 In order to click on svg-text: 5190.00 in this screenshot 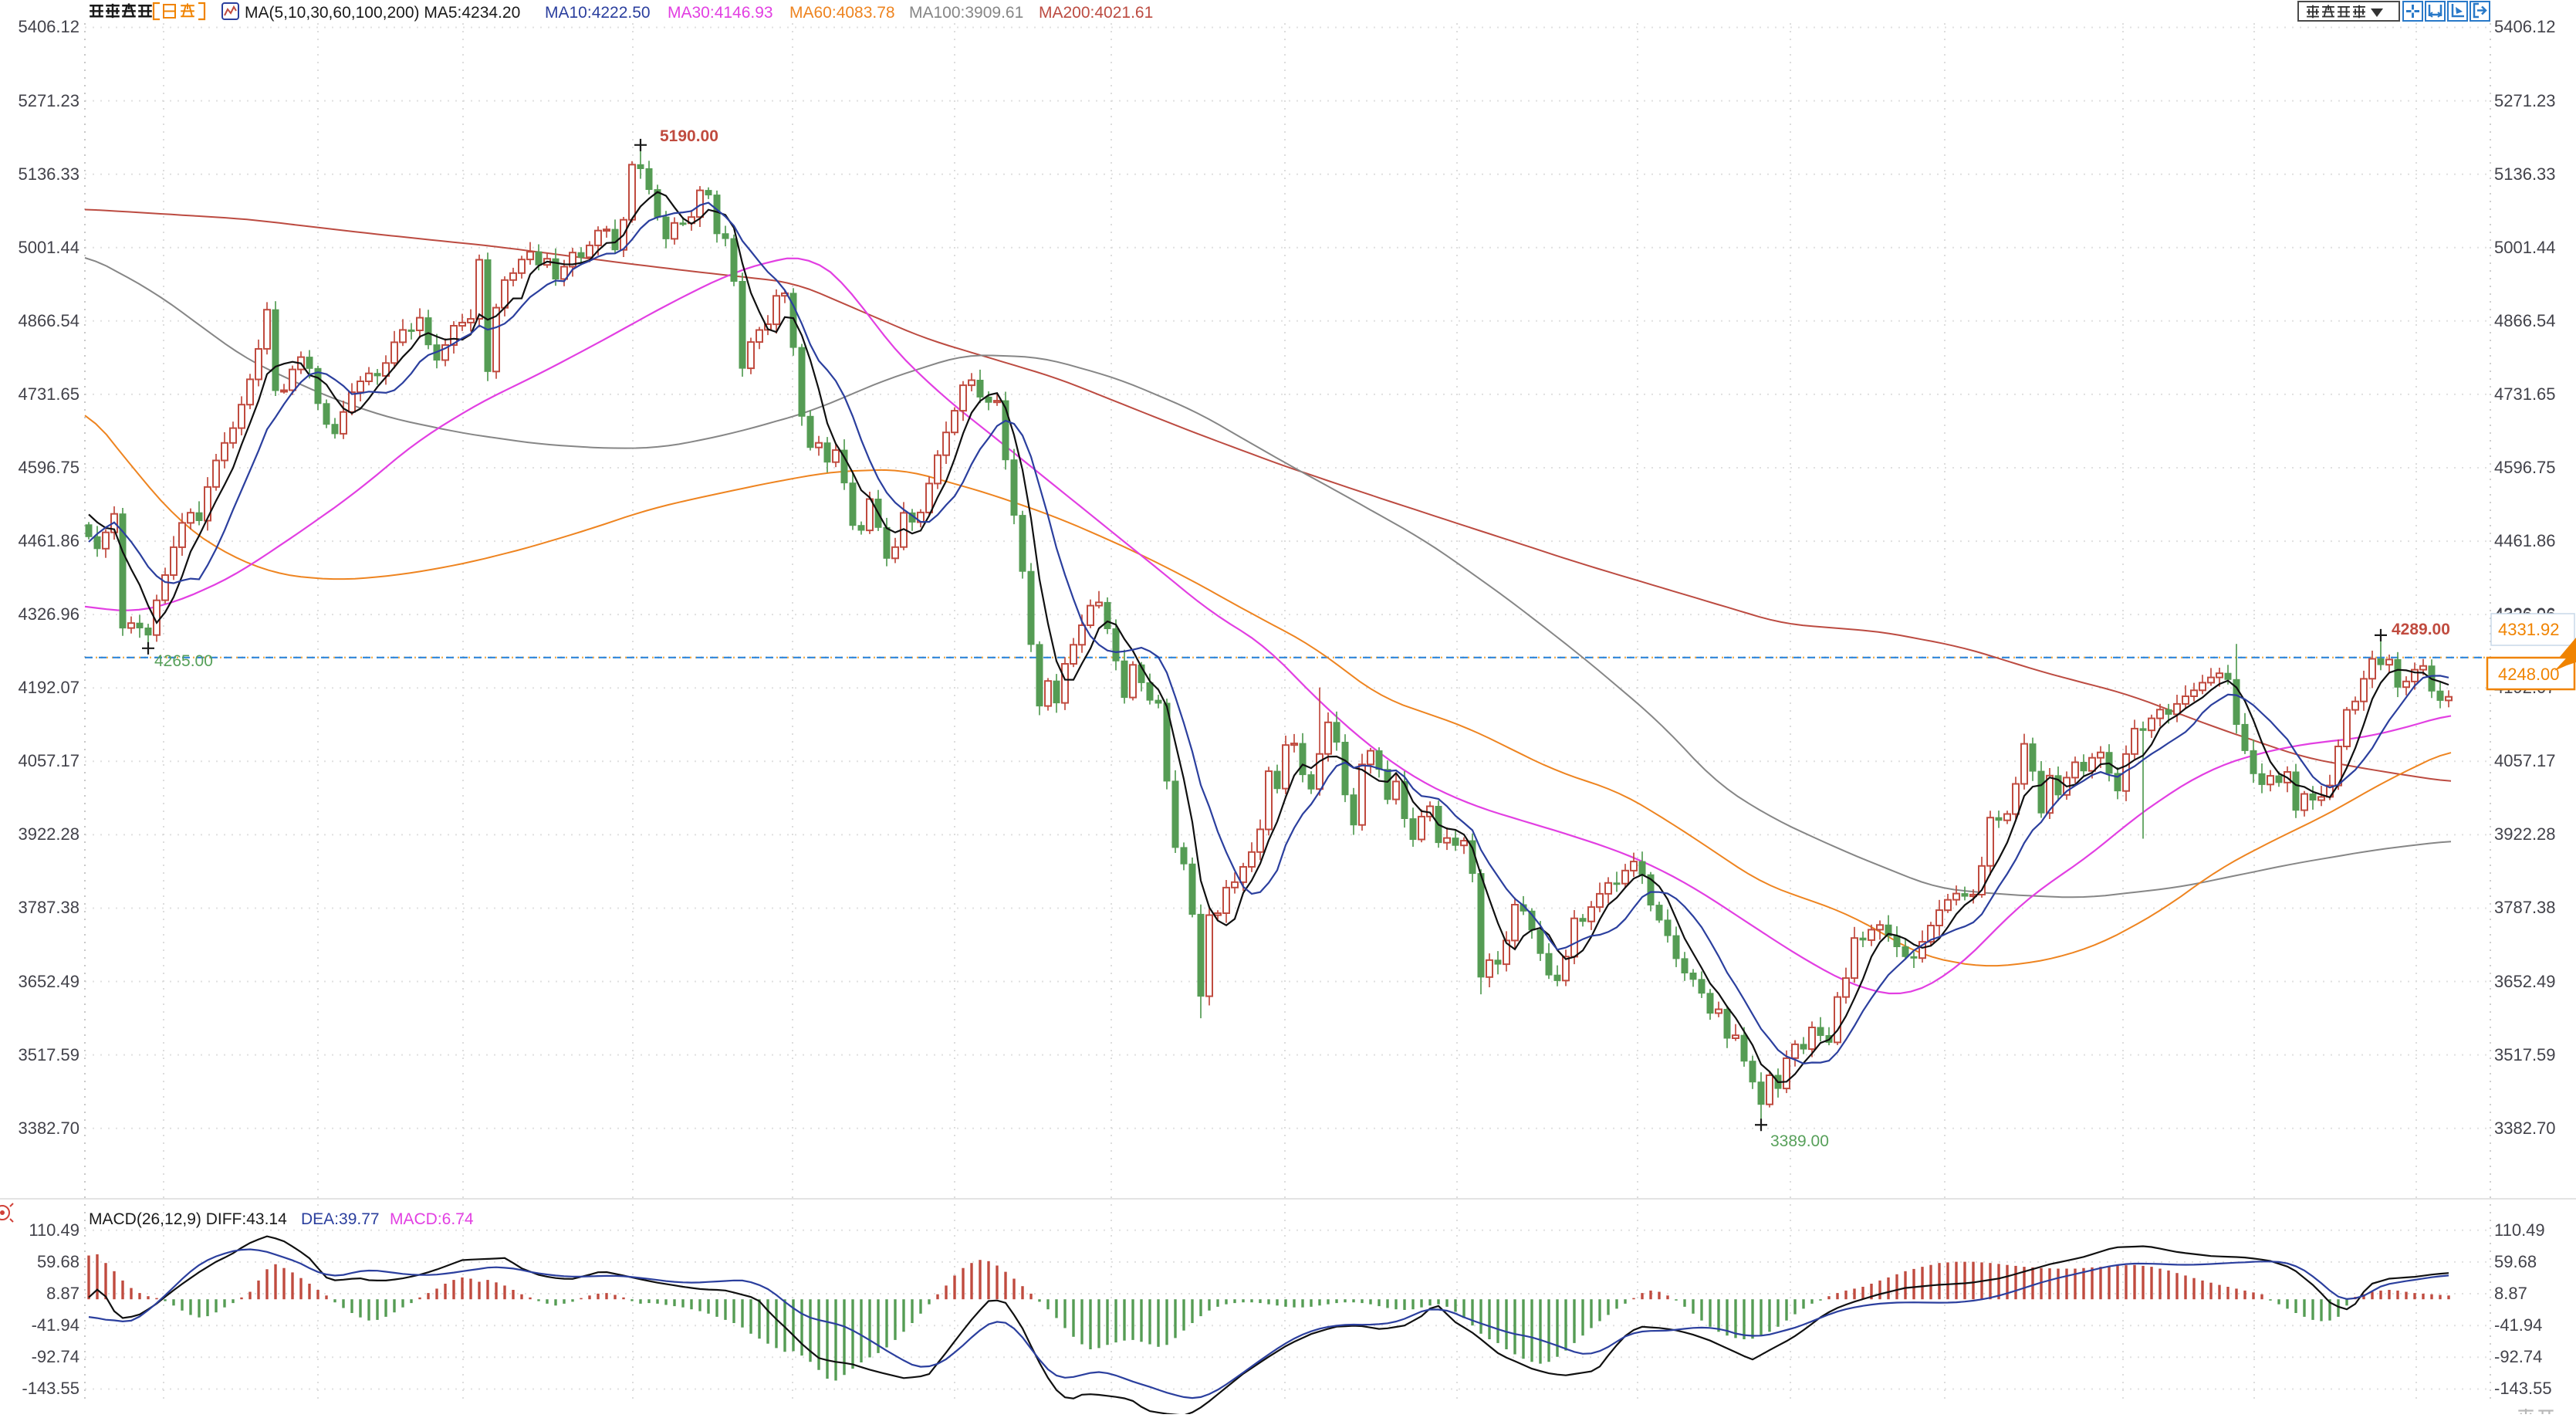, I will do `click(689, 136)`.